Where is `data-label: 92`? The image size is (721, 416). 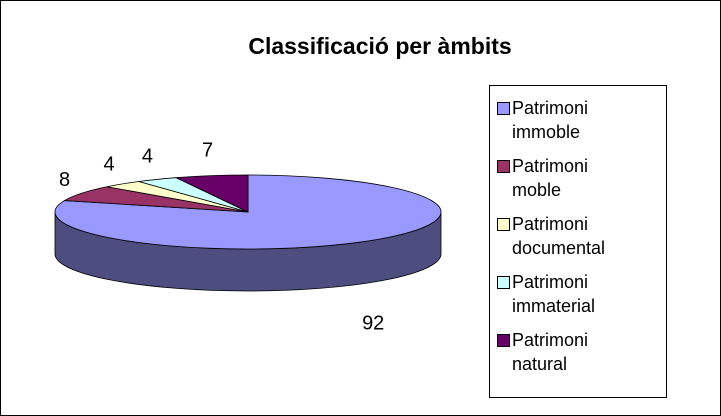
data-label: 92 is located at coordinates (373, 323).